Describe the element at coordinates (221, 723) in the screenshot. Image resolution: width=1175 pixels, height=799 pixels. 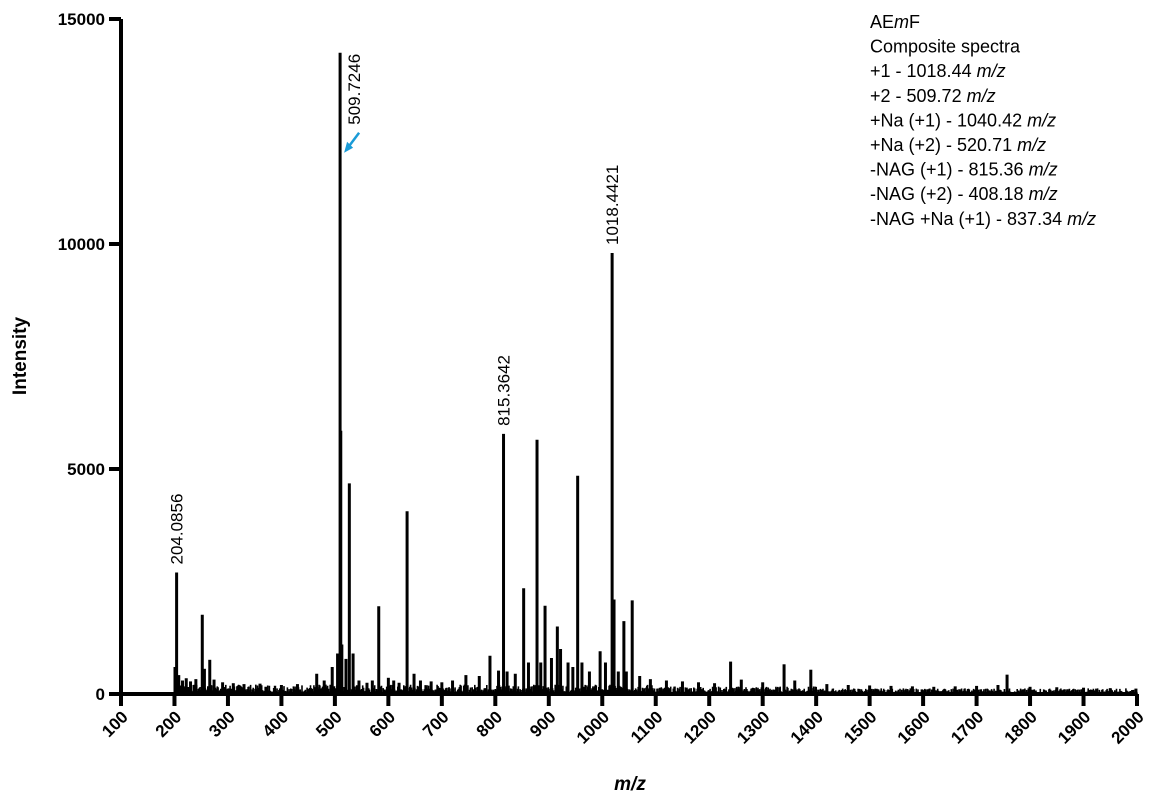
I see `x-tick-label: 300` at that location.